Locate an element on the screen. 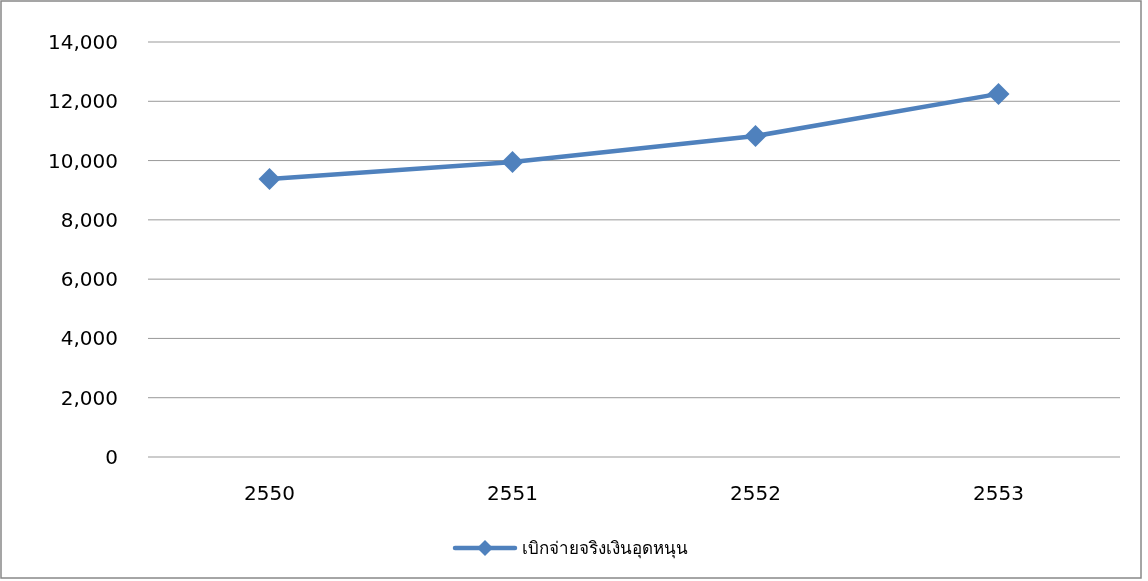 The height and width of the screenshot is (581, 1148). y-tick-label: 6,000 is located at coordinates (89, 279).